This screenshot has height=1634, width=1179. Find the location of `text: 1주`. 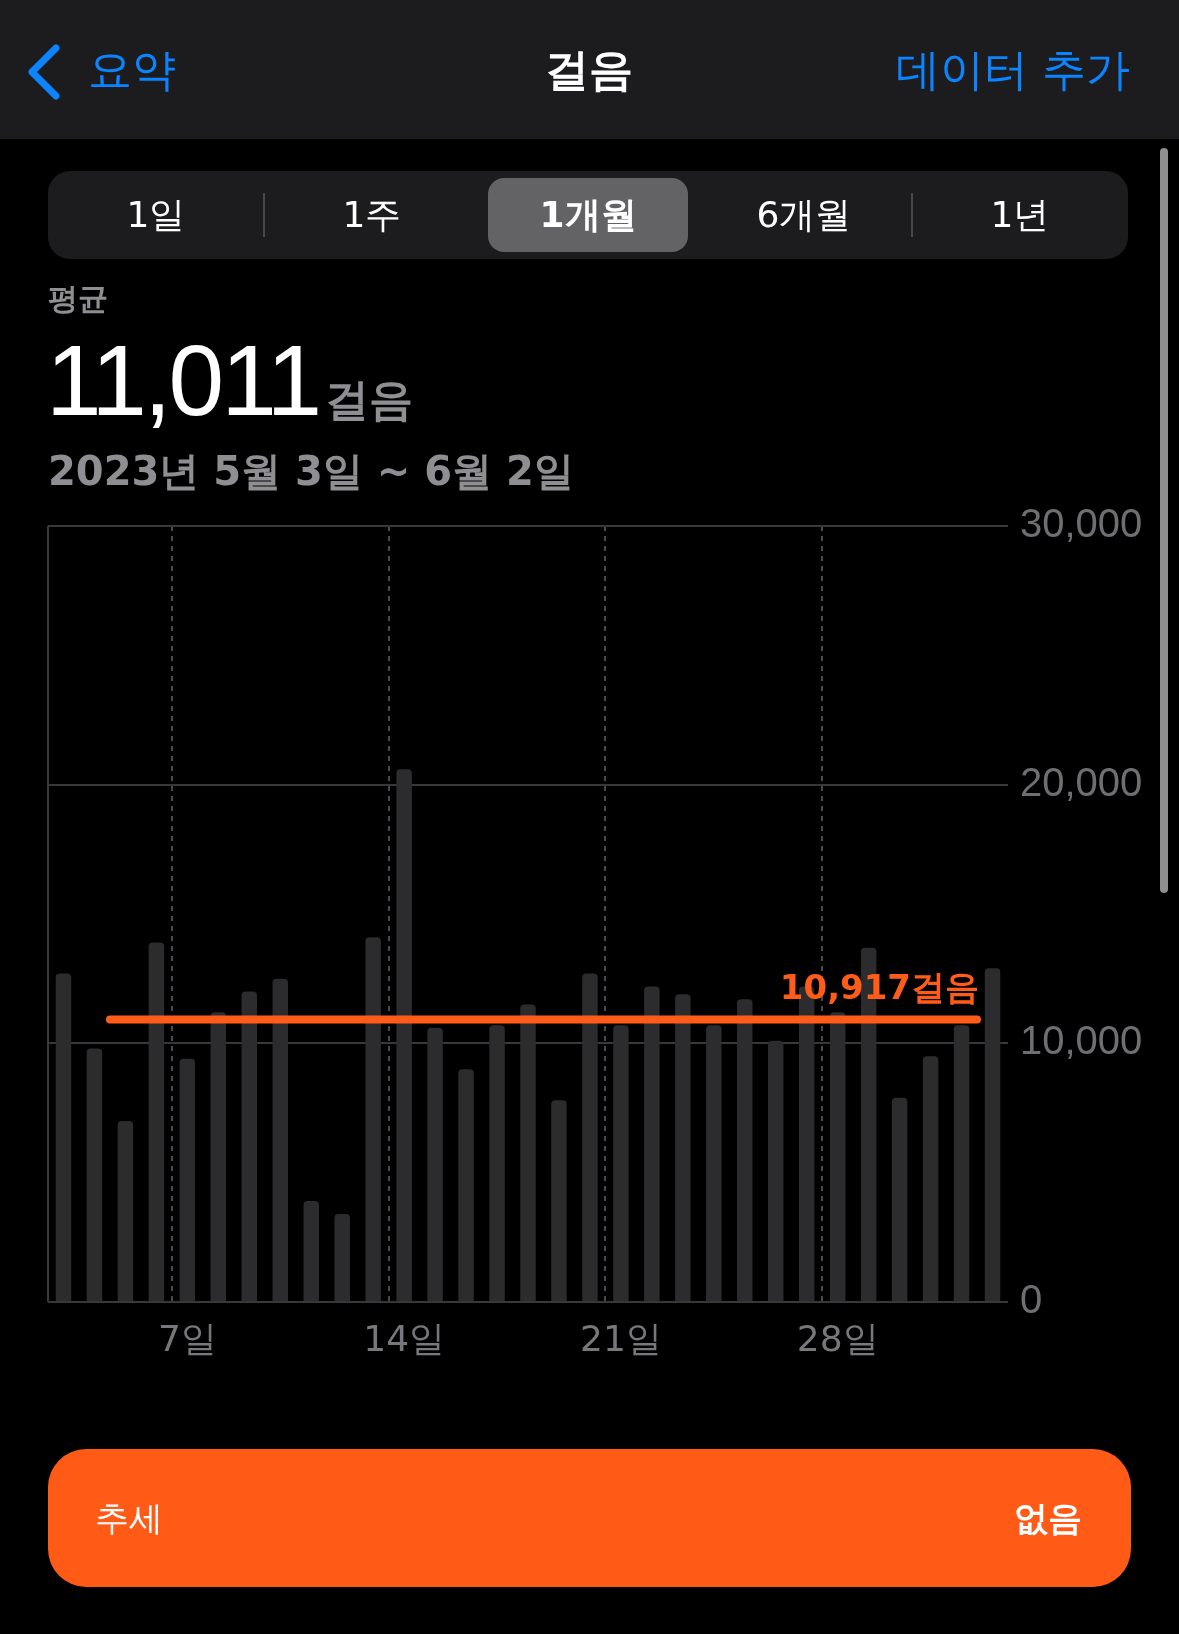

text: 1주 is located at coordinates (372, 214).